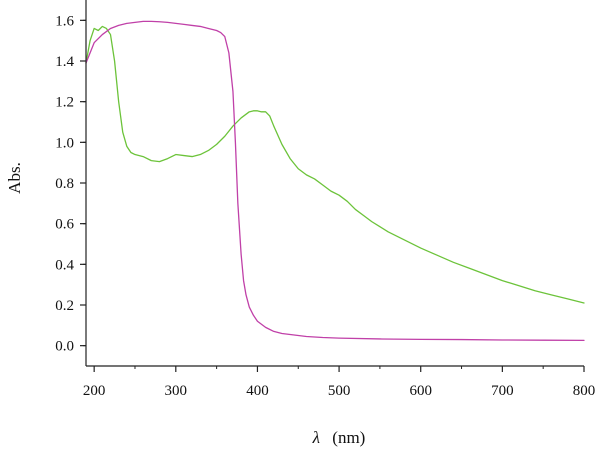 The image size is (600, 451). What do you see at coordinates (176, 391) in the screenshot?
I see `x-tick-label: 300` at bounding box center [176, 391].